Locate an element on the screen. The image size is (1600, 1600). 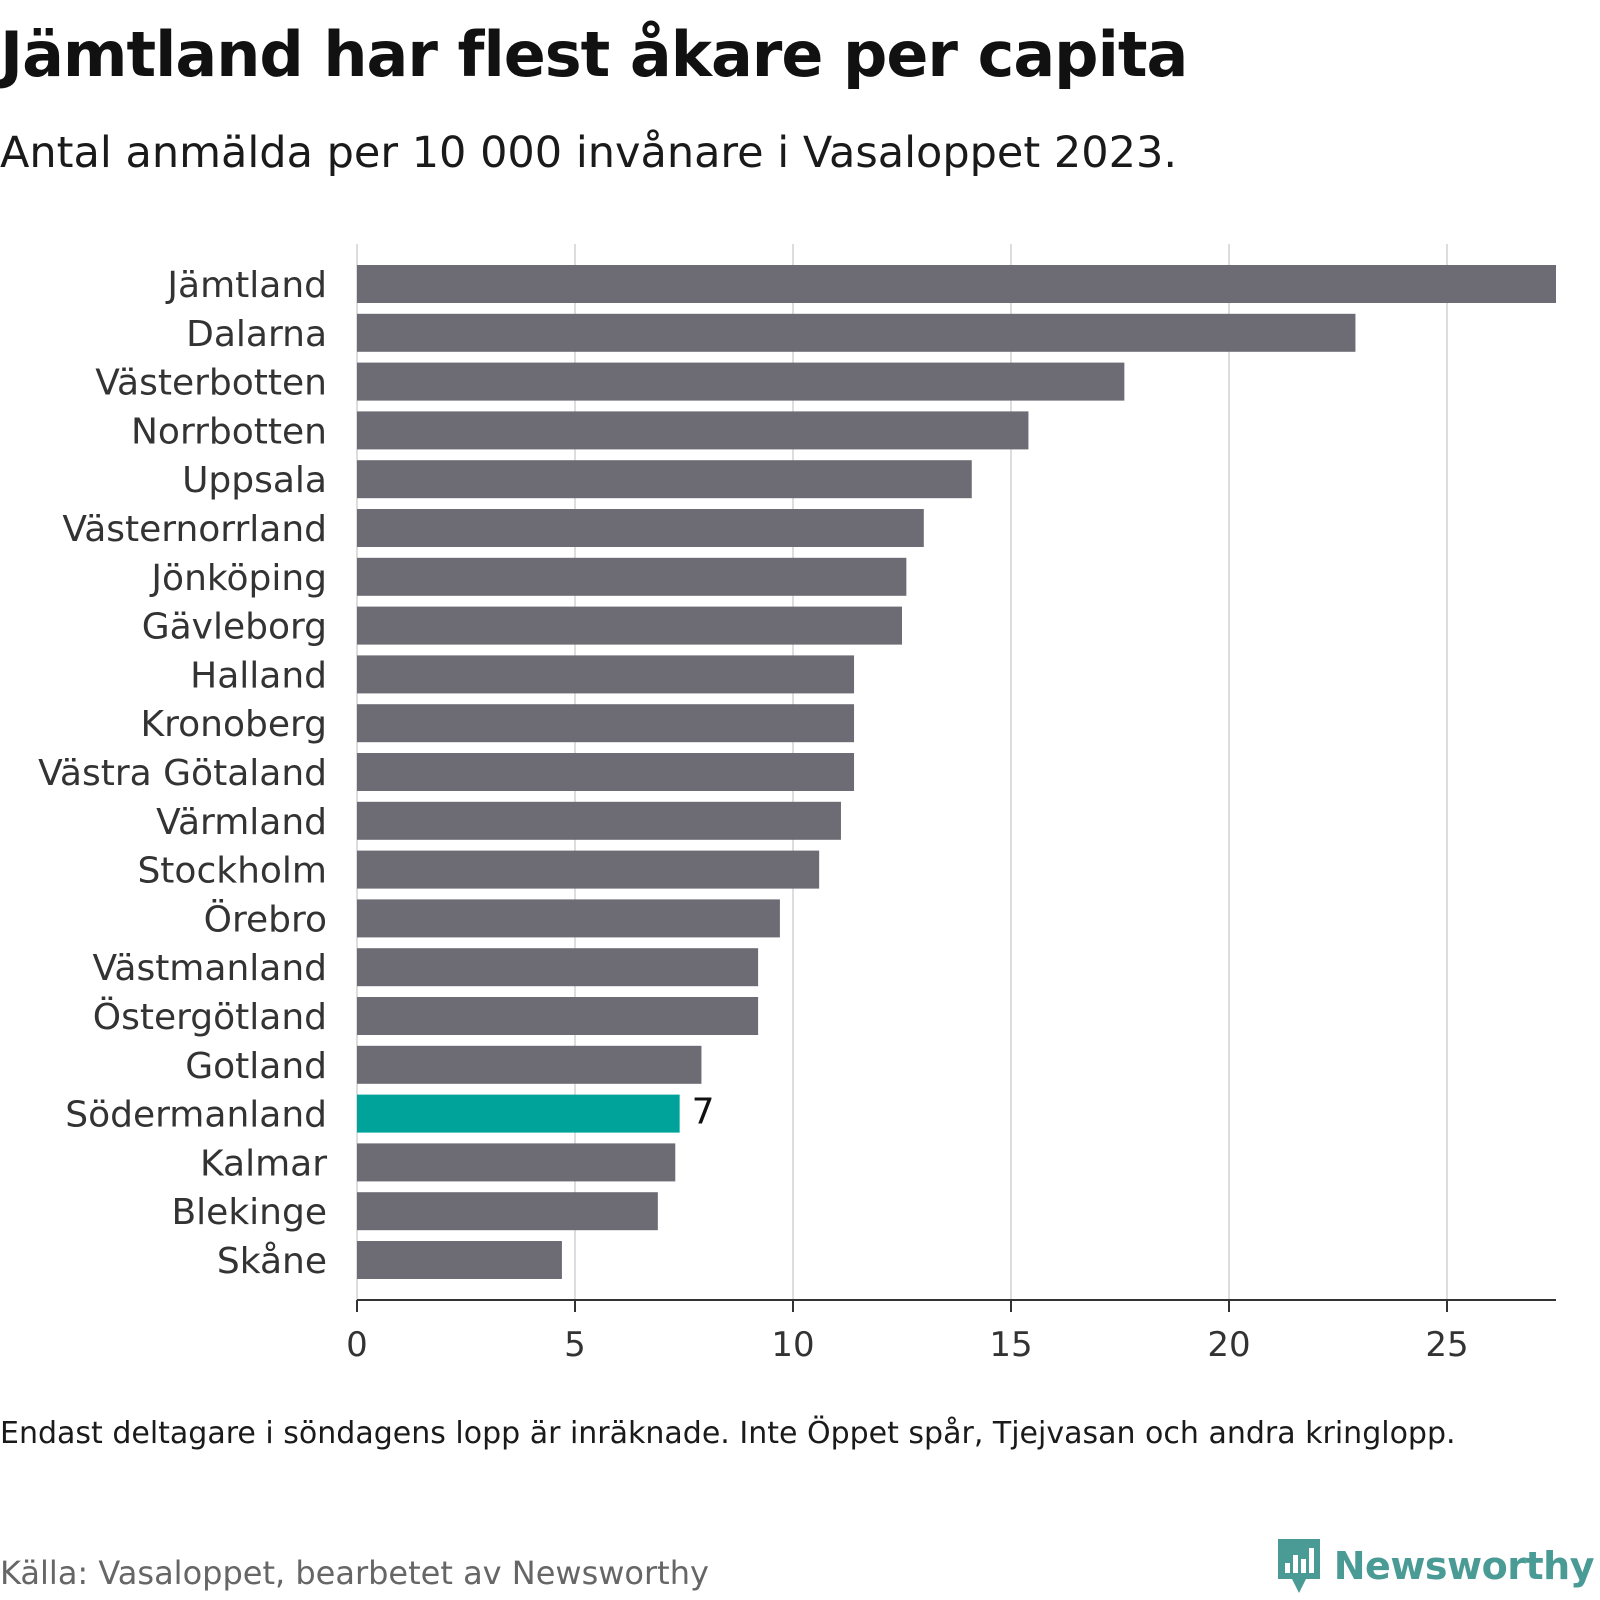
x-tick-label: 20 is located at coordinates (1228, 1345).